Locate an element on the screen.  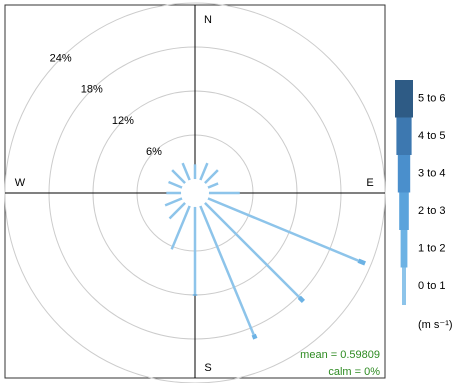
r-tick-label: 18% is located at coordinates (92, 90).